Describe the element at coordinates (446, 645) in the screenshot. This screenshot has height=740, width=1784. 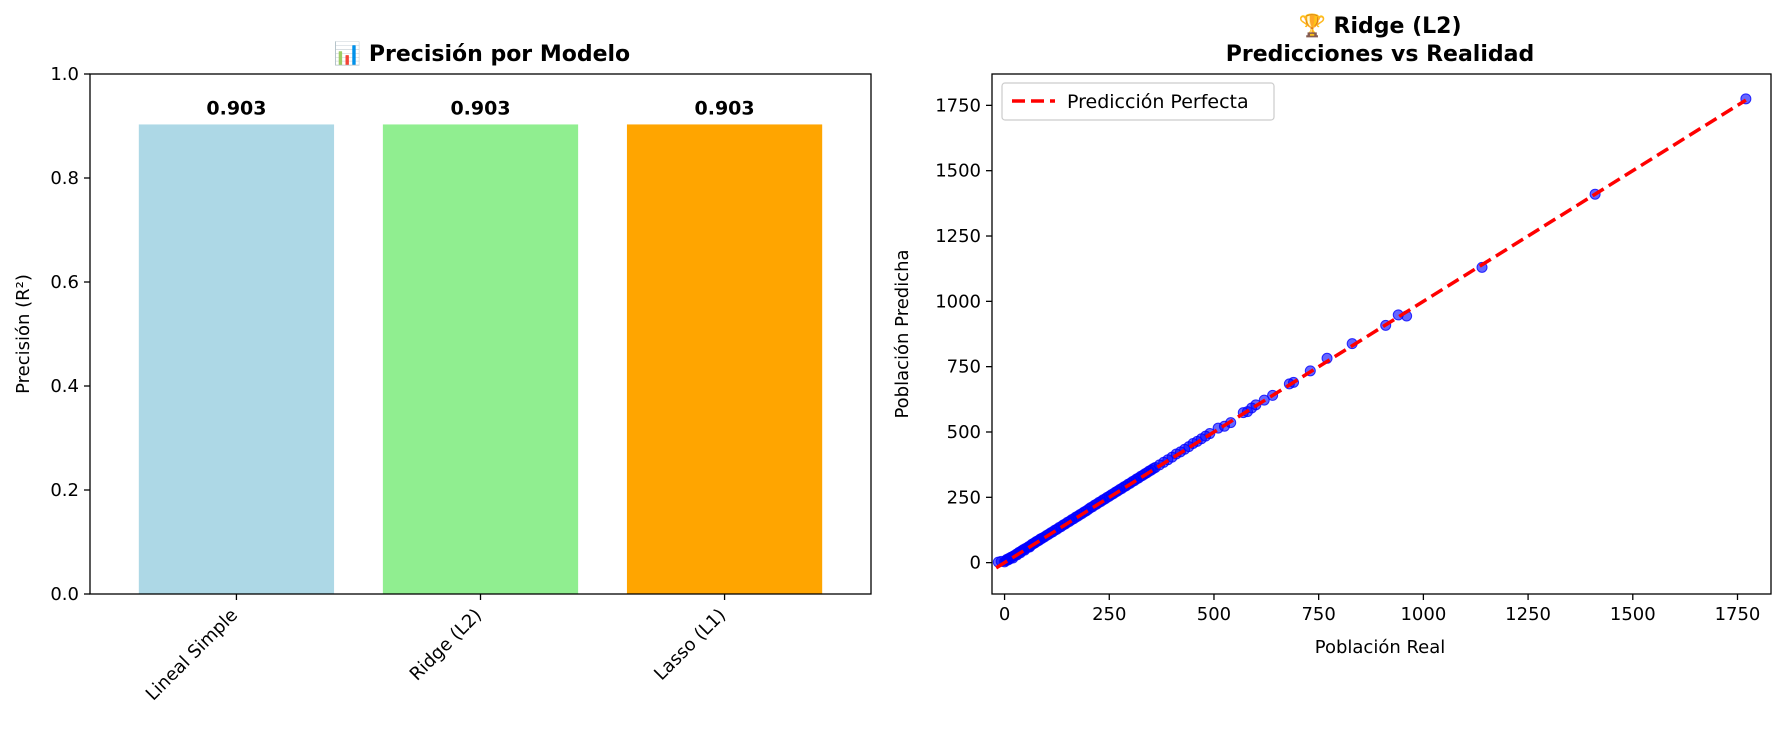
I see `x-tick-label: Ridge (L2)` at that location.